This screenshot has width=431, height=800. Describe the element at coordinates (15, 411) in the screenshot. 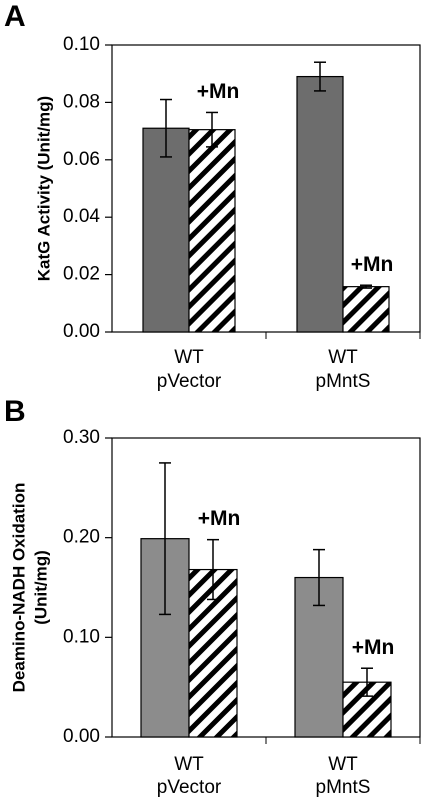

I see `panel-letter: B` at that location.